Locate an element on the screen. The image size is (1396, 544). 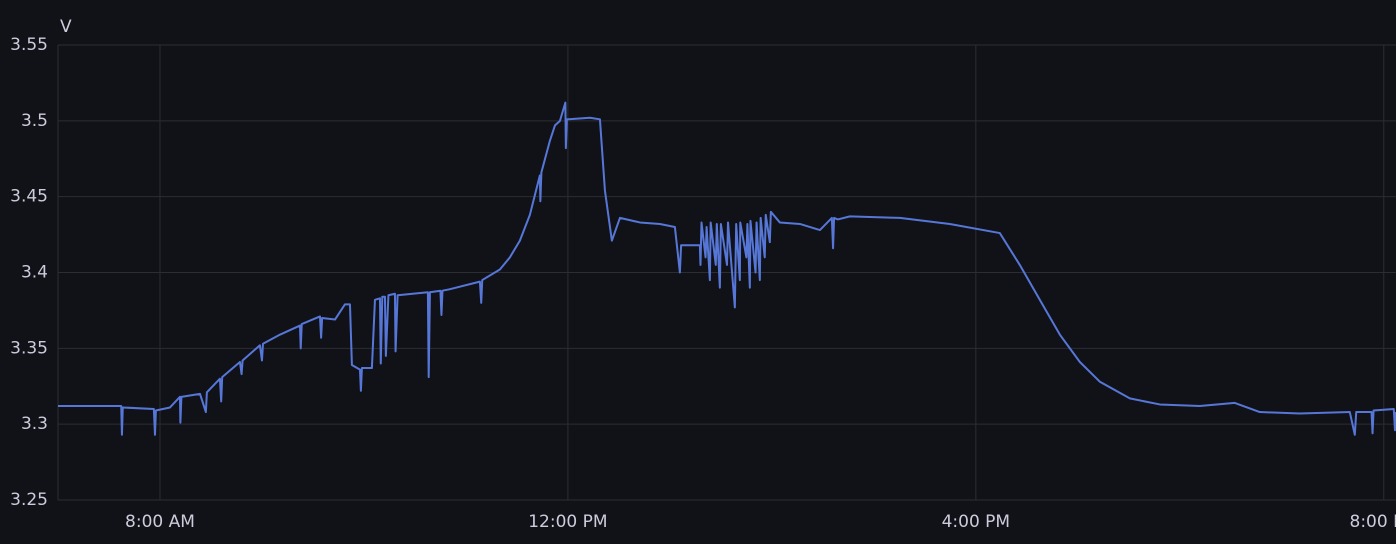
x-tick-label: 8:00 PM is located at coordinates (1373, 522).